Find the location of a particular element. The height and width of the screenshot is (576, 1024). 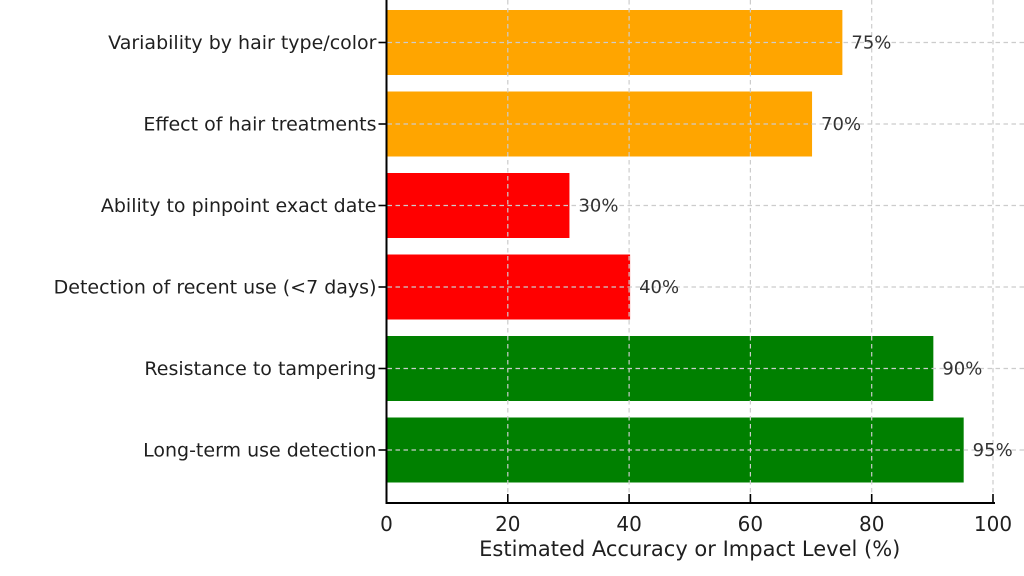

x-tick-label-4: 80 is located at coordinates (871, 524).